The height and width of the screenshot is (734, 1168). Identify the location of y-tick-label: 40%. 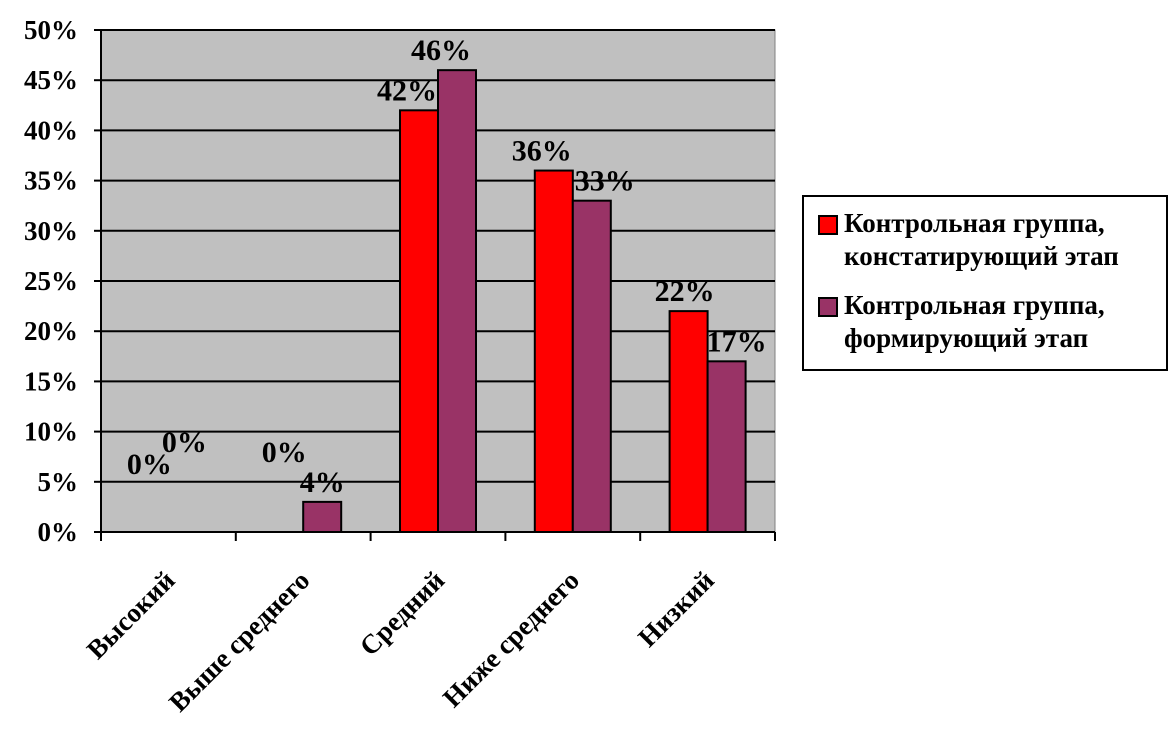
(51, 130).